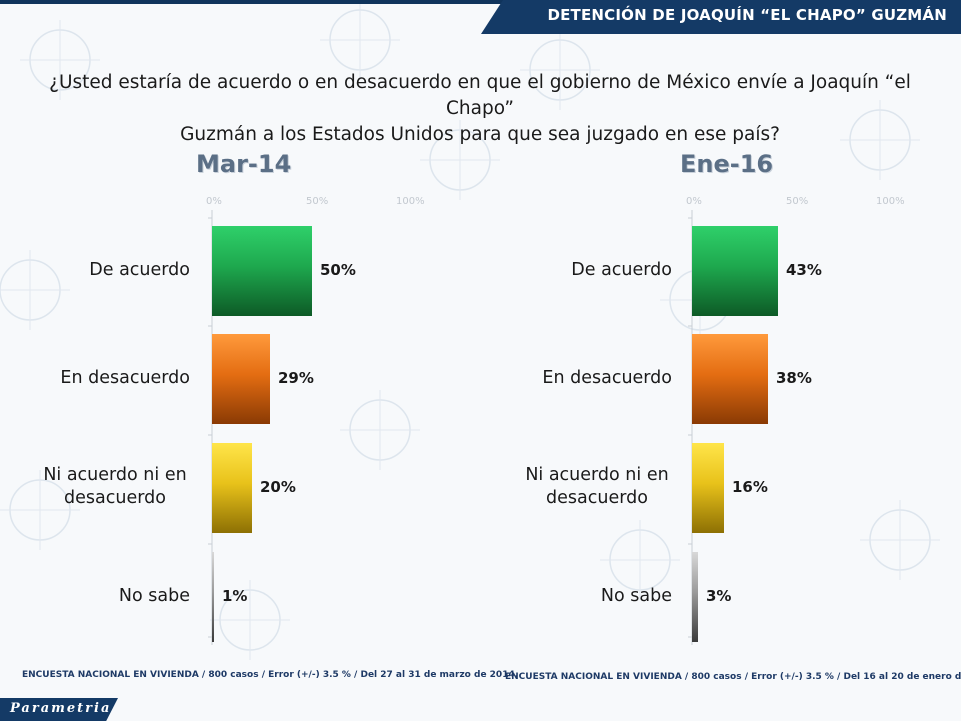 The width and height of the screenshot is (961, 721). Describe the element at coordinates (727, 164) in the screenshot. I see `chart-title-ene-16: Ene-16` at that location.